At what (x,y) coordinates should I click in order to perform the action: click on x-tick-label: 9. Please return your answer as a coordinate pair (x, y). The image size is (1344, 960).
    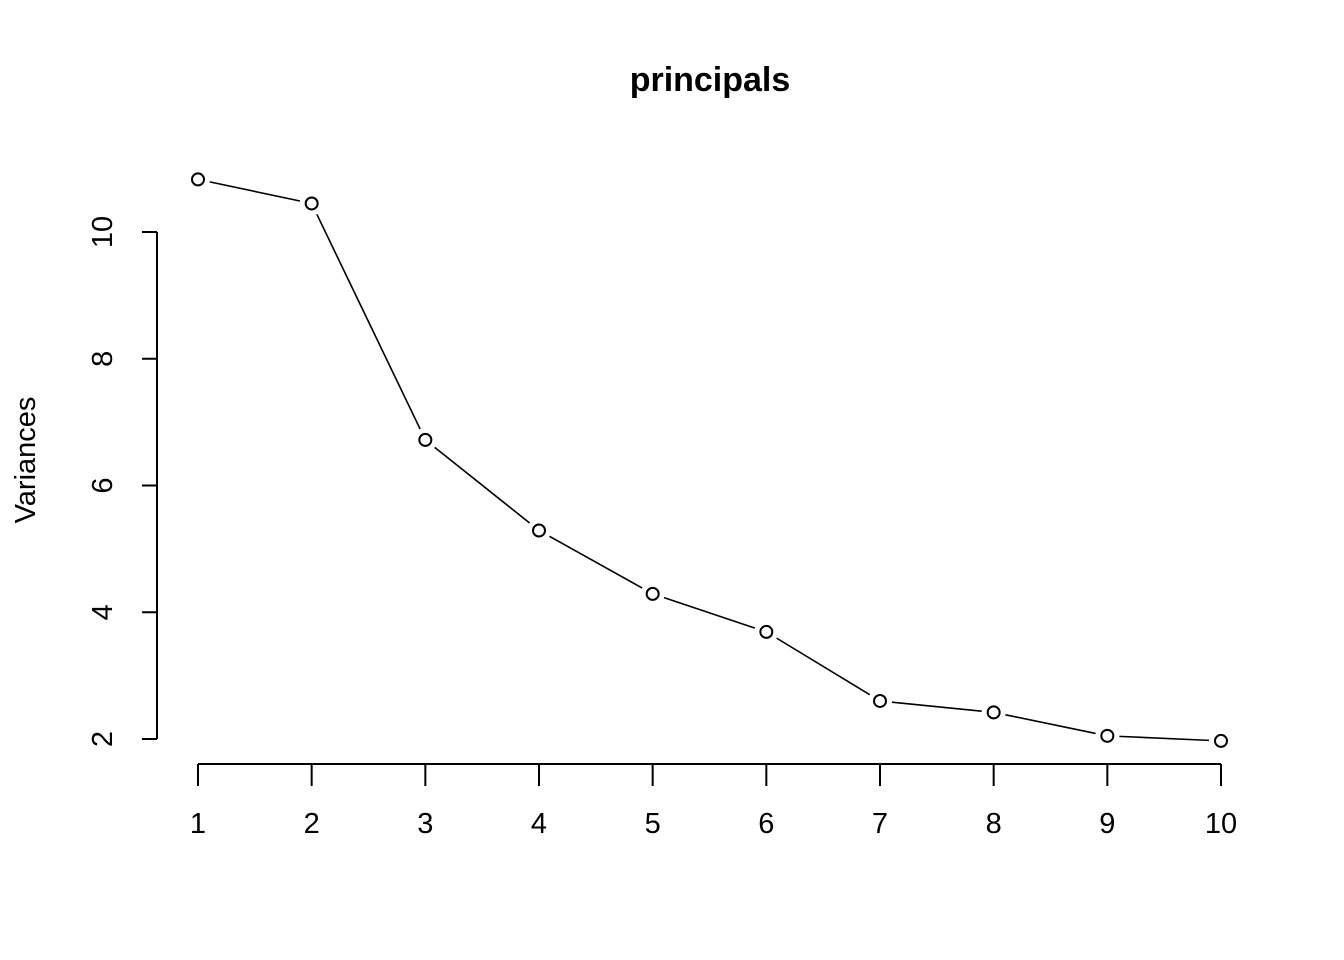
    Looking at the image, I should click on (1107, 824).